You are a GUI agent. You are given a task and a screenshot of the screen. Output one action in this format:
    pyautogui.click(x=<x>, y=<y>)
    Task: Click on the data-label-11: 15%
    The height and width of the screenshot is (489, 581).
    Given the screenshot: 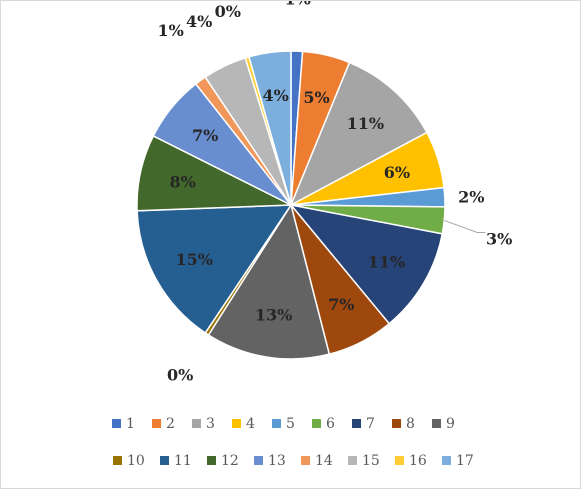 What is the action you would take?
    pyautogui.click(x=193, y=259)
    